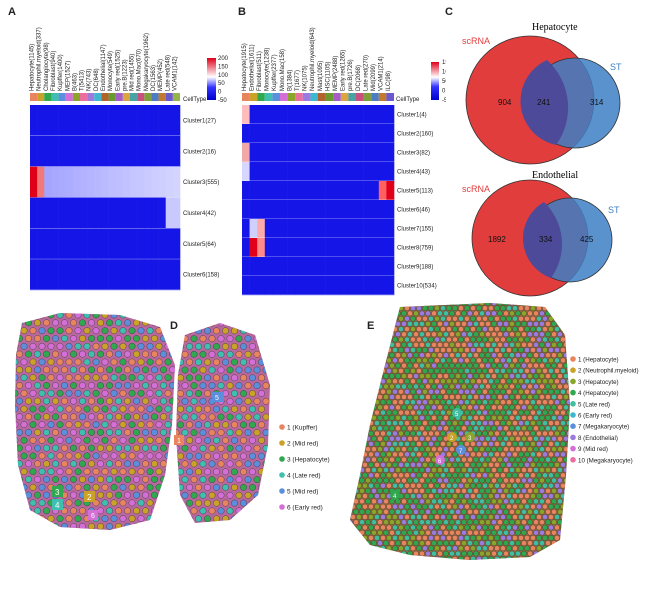  What do you see at coordinates (282, 459) in the screenshot?
I see `legend-swatch` at bounding box center [282, 459].